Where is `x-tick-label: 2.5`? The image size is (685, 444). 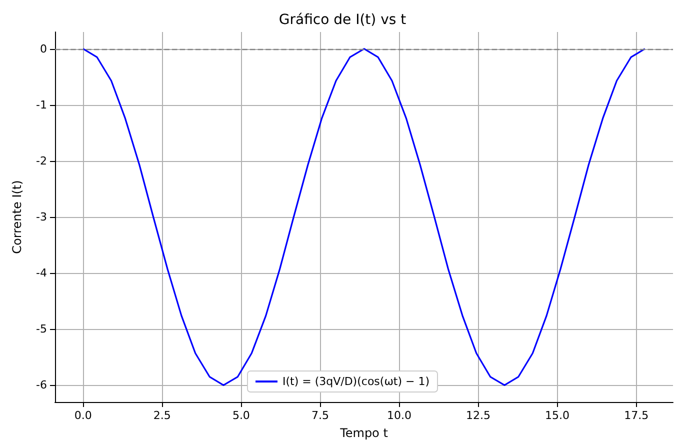
x-tick-label: 2.5 is located at coordinates (162, 415).